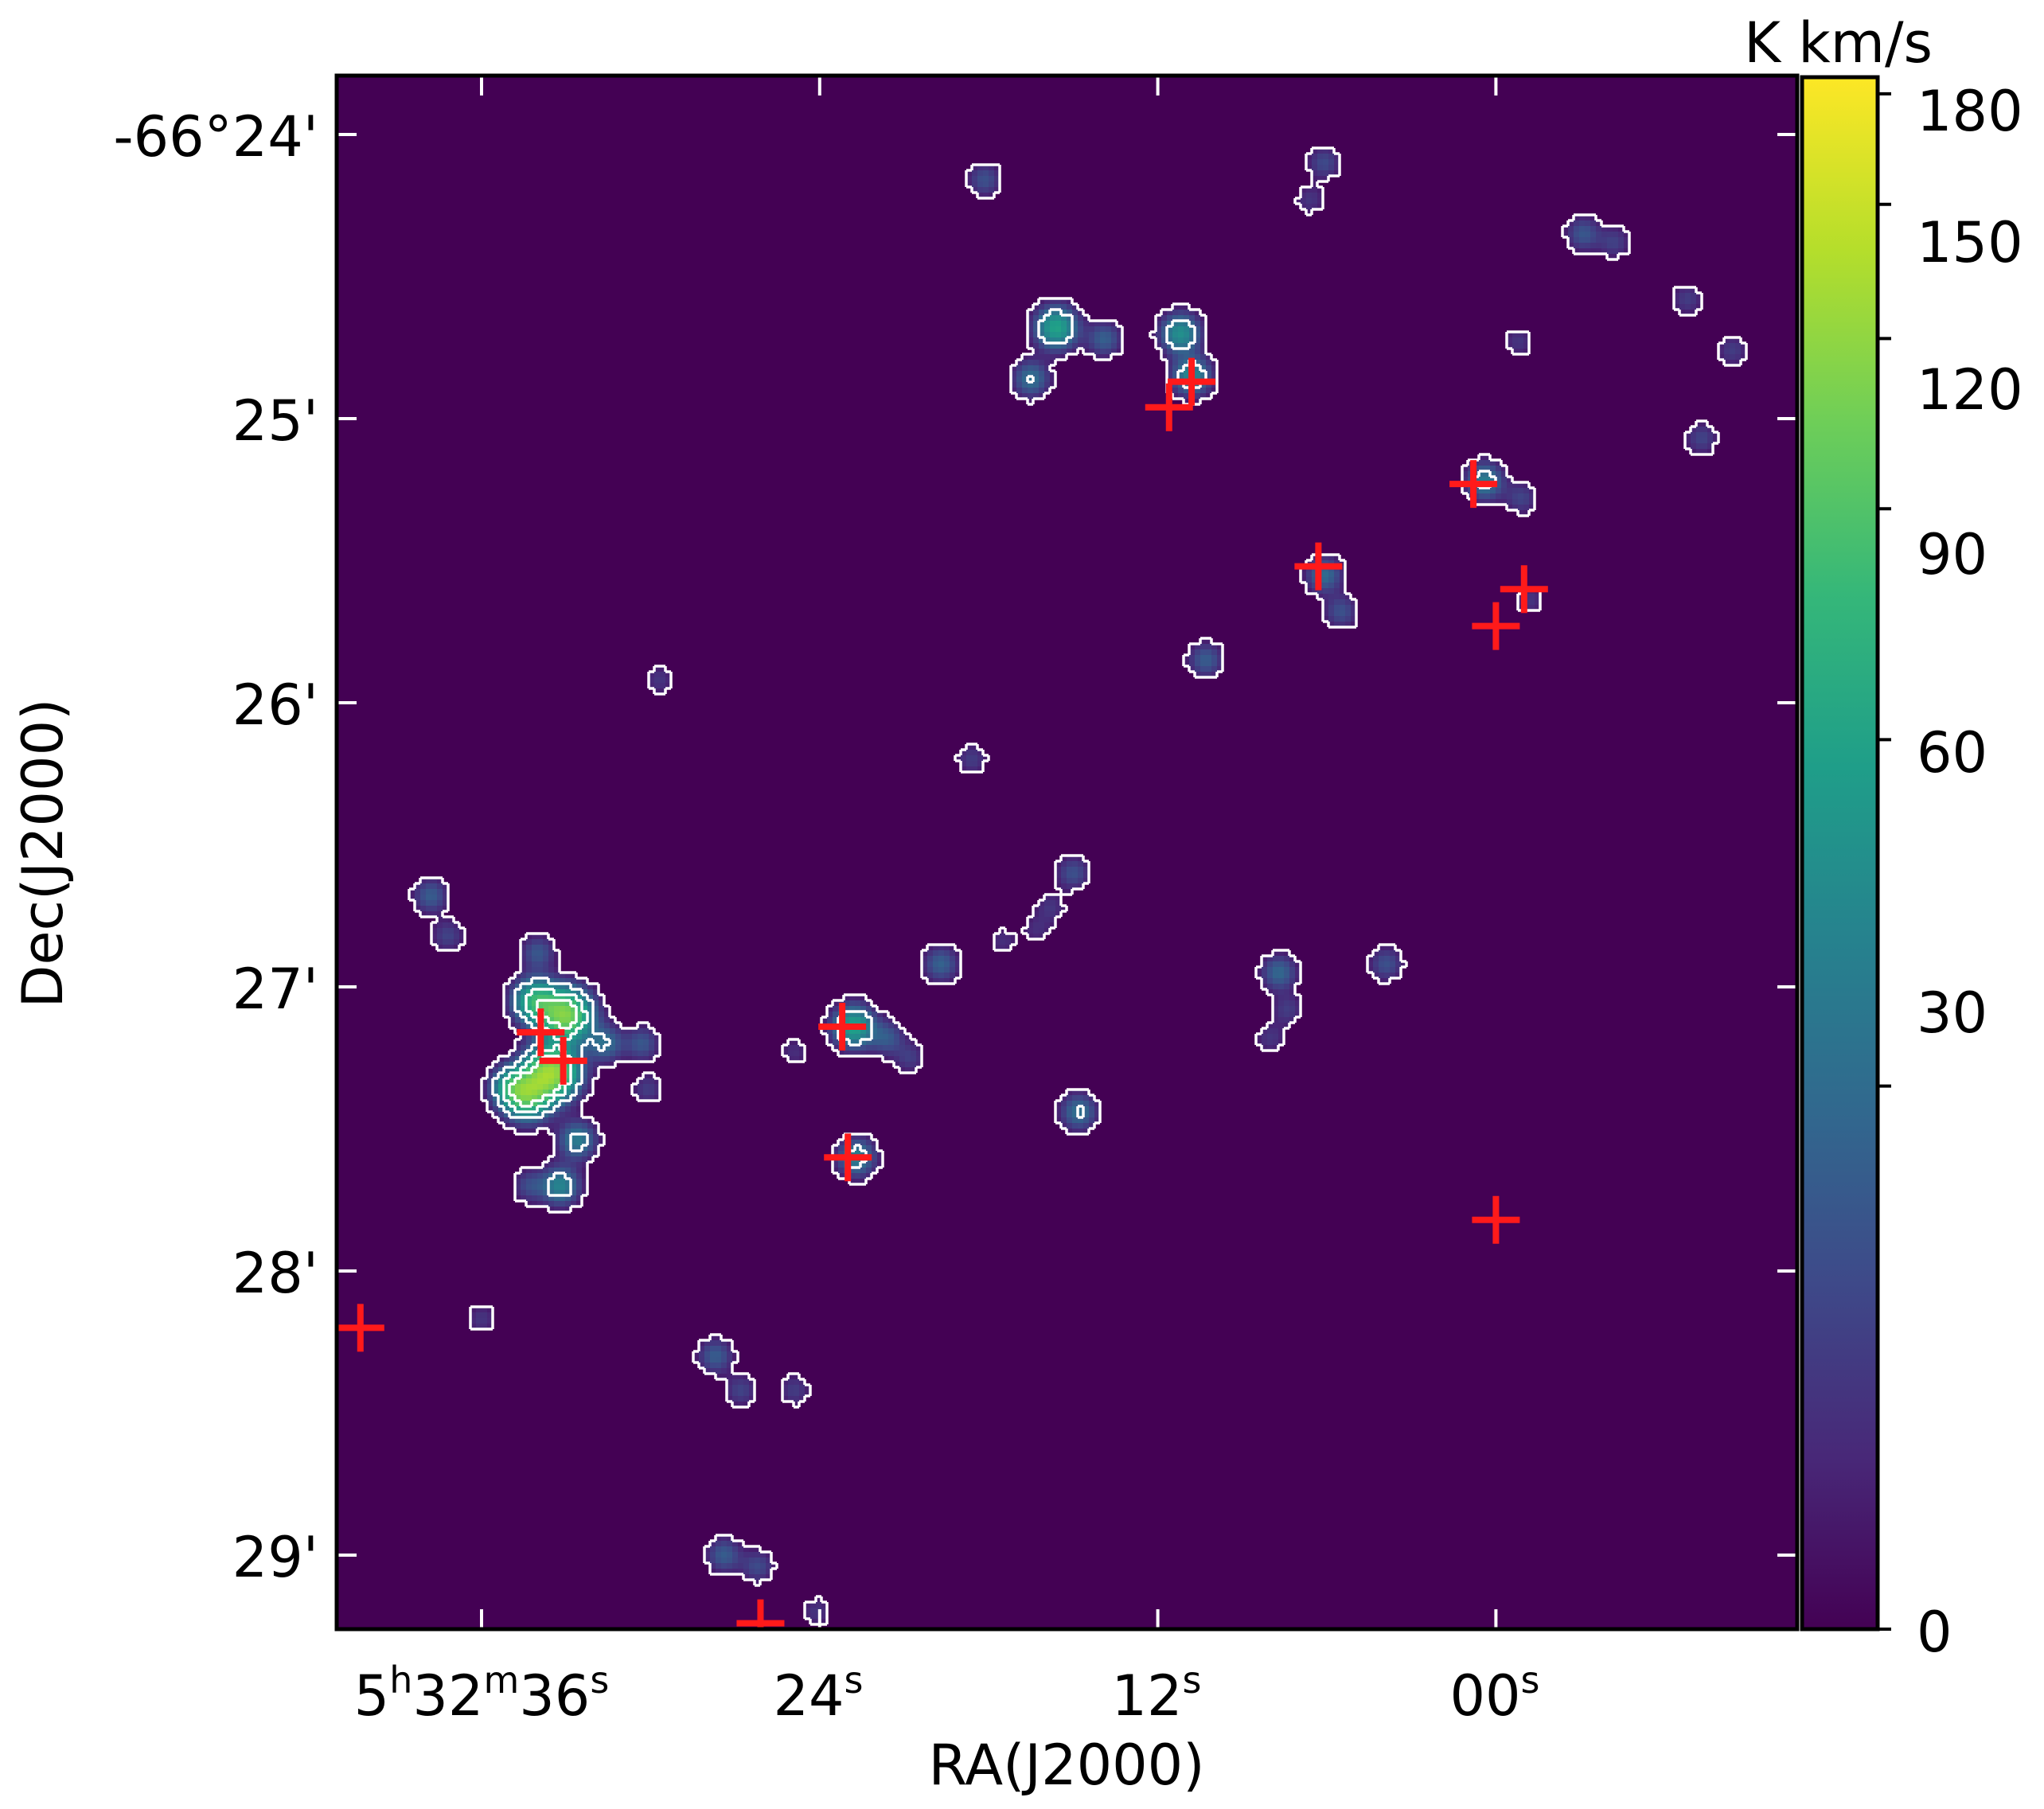 The height and width of the screenshot is (1809, 2044). I want to click on colorbar-tick-label: 180, so click(1970, 111).